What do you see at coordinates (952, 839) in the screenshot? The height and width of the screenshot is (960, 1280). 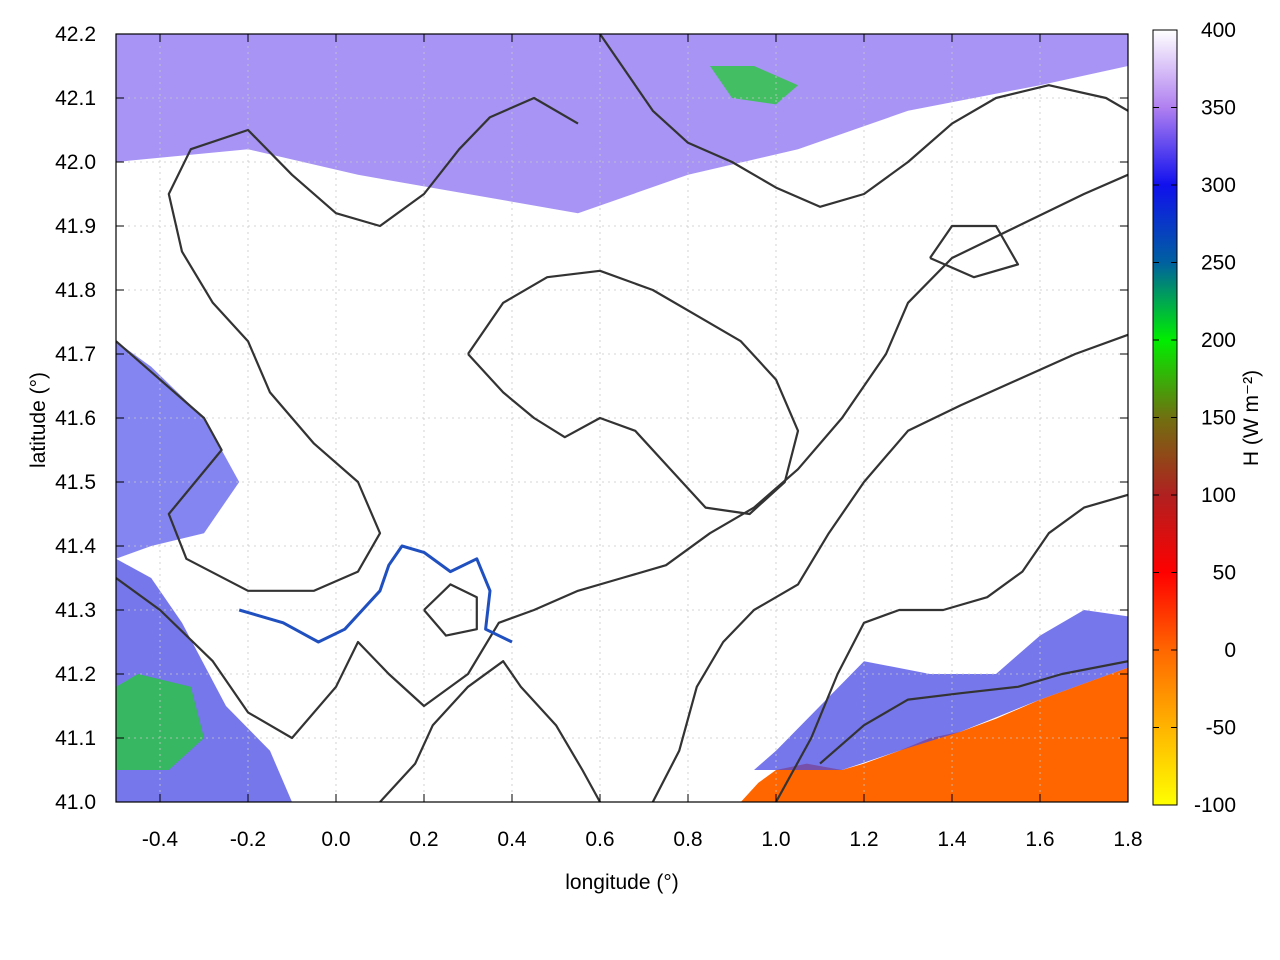 I see `x-tick-label: 1.4` at bounding box center [952, 839].